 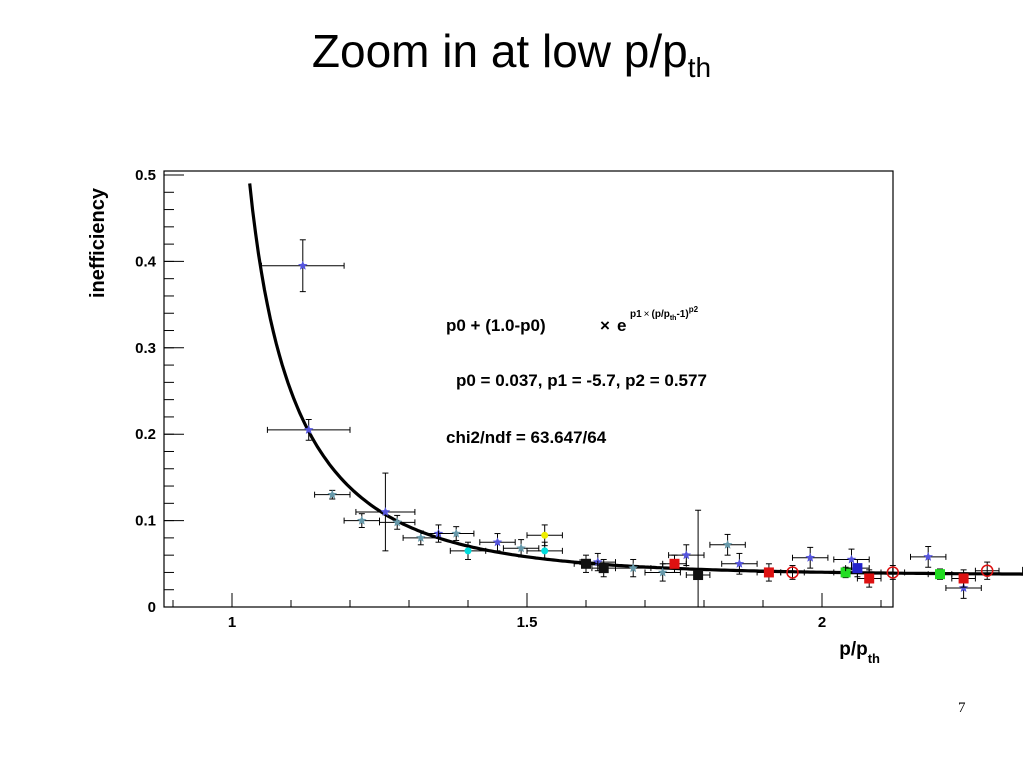 What do you see at coordinates (527, 622) in the screenshot?
I see `x-tick-label: 1.5` at bounding box center [527, 622].